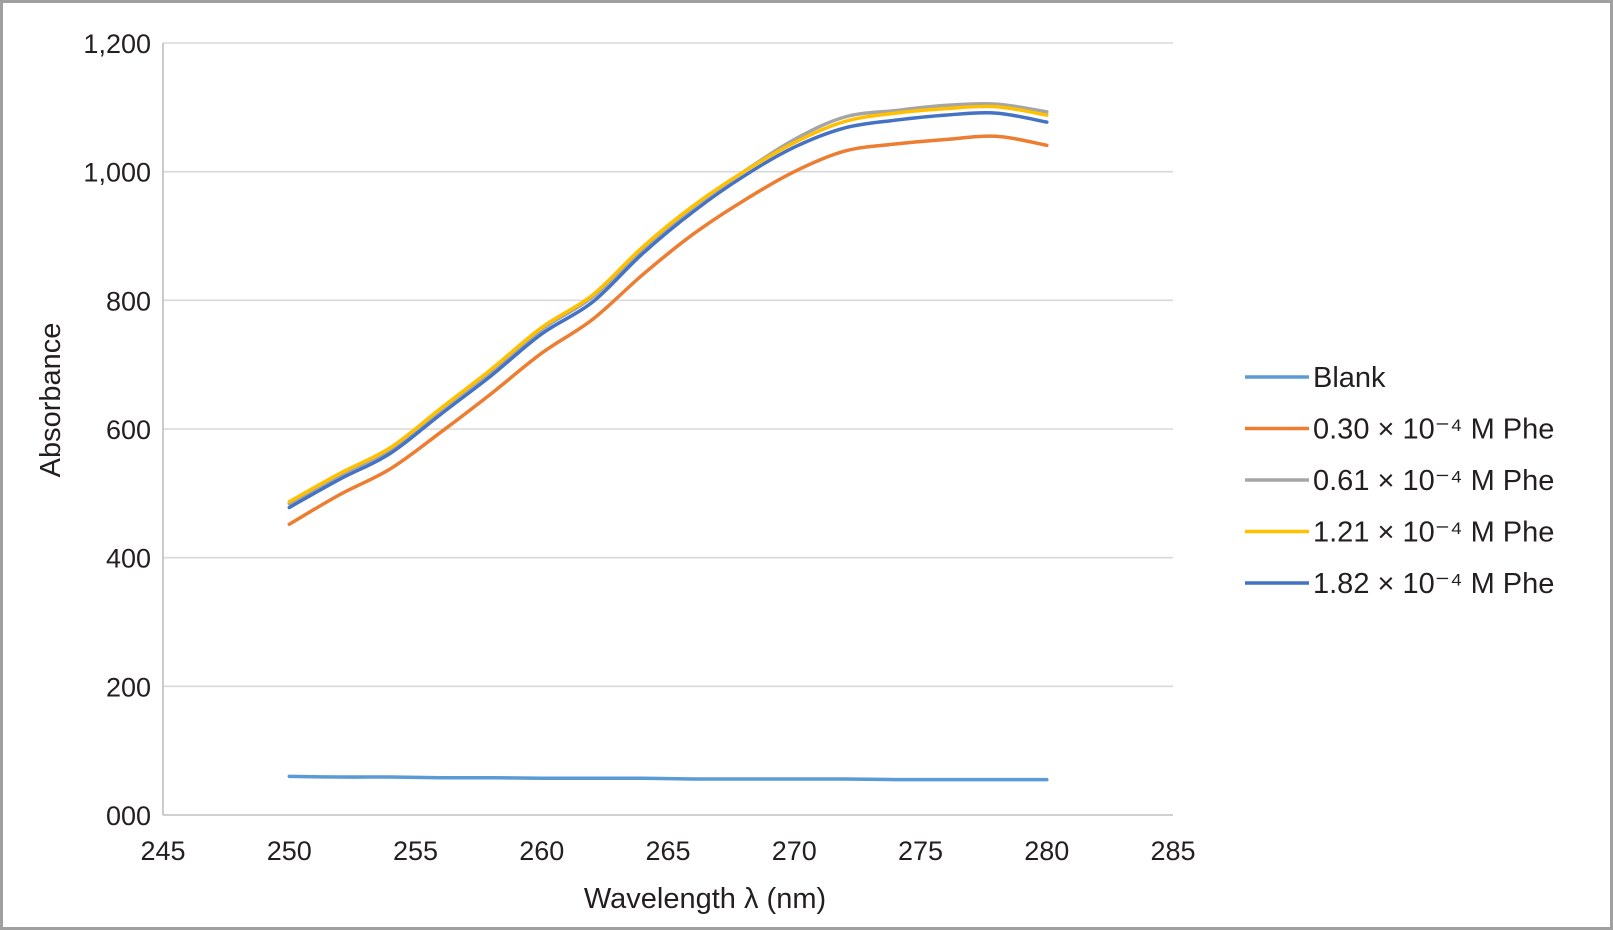  I want to click on y-tick-label: 800, so click(128, 301).